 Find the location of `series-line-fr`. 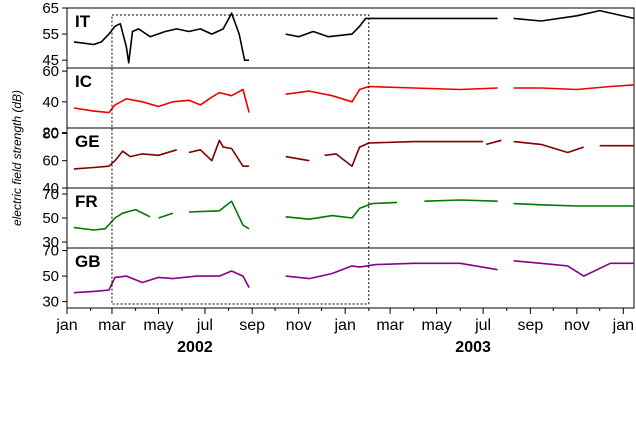

series-line-fr is located at coordinates (353, 215).